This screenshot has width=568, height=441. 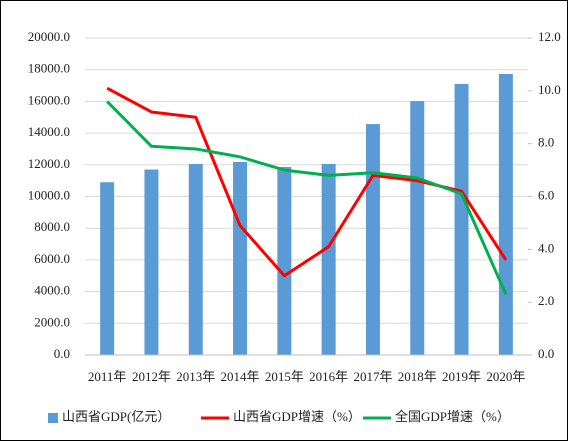 What do you see at coordinates (240, 376) in the screenshot?
I see `x-tick-label: 2014年` at bounding box center [240, 376].